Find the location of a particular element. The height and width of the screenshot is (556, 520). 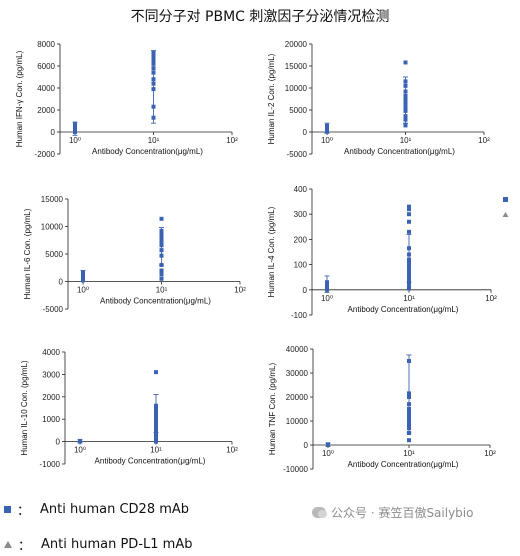

y-axis-label: Human IL-6 Con. (pg/mL) is located at coordinates (27, 253).